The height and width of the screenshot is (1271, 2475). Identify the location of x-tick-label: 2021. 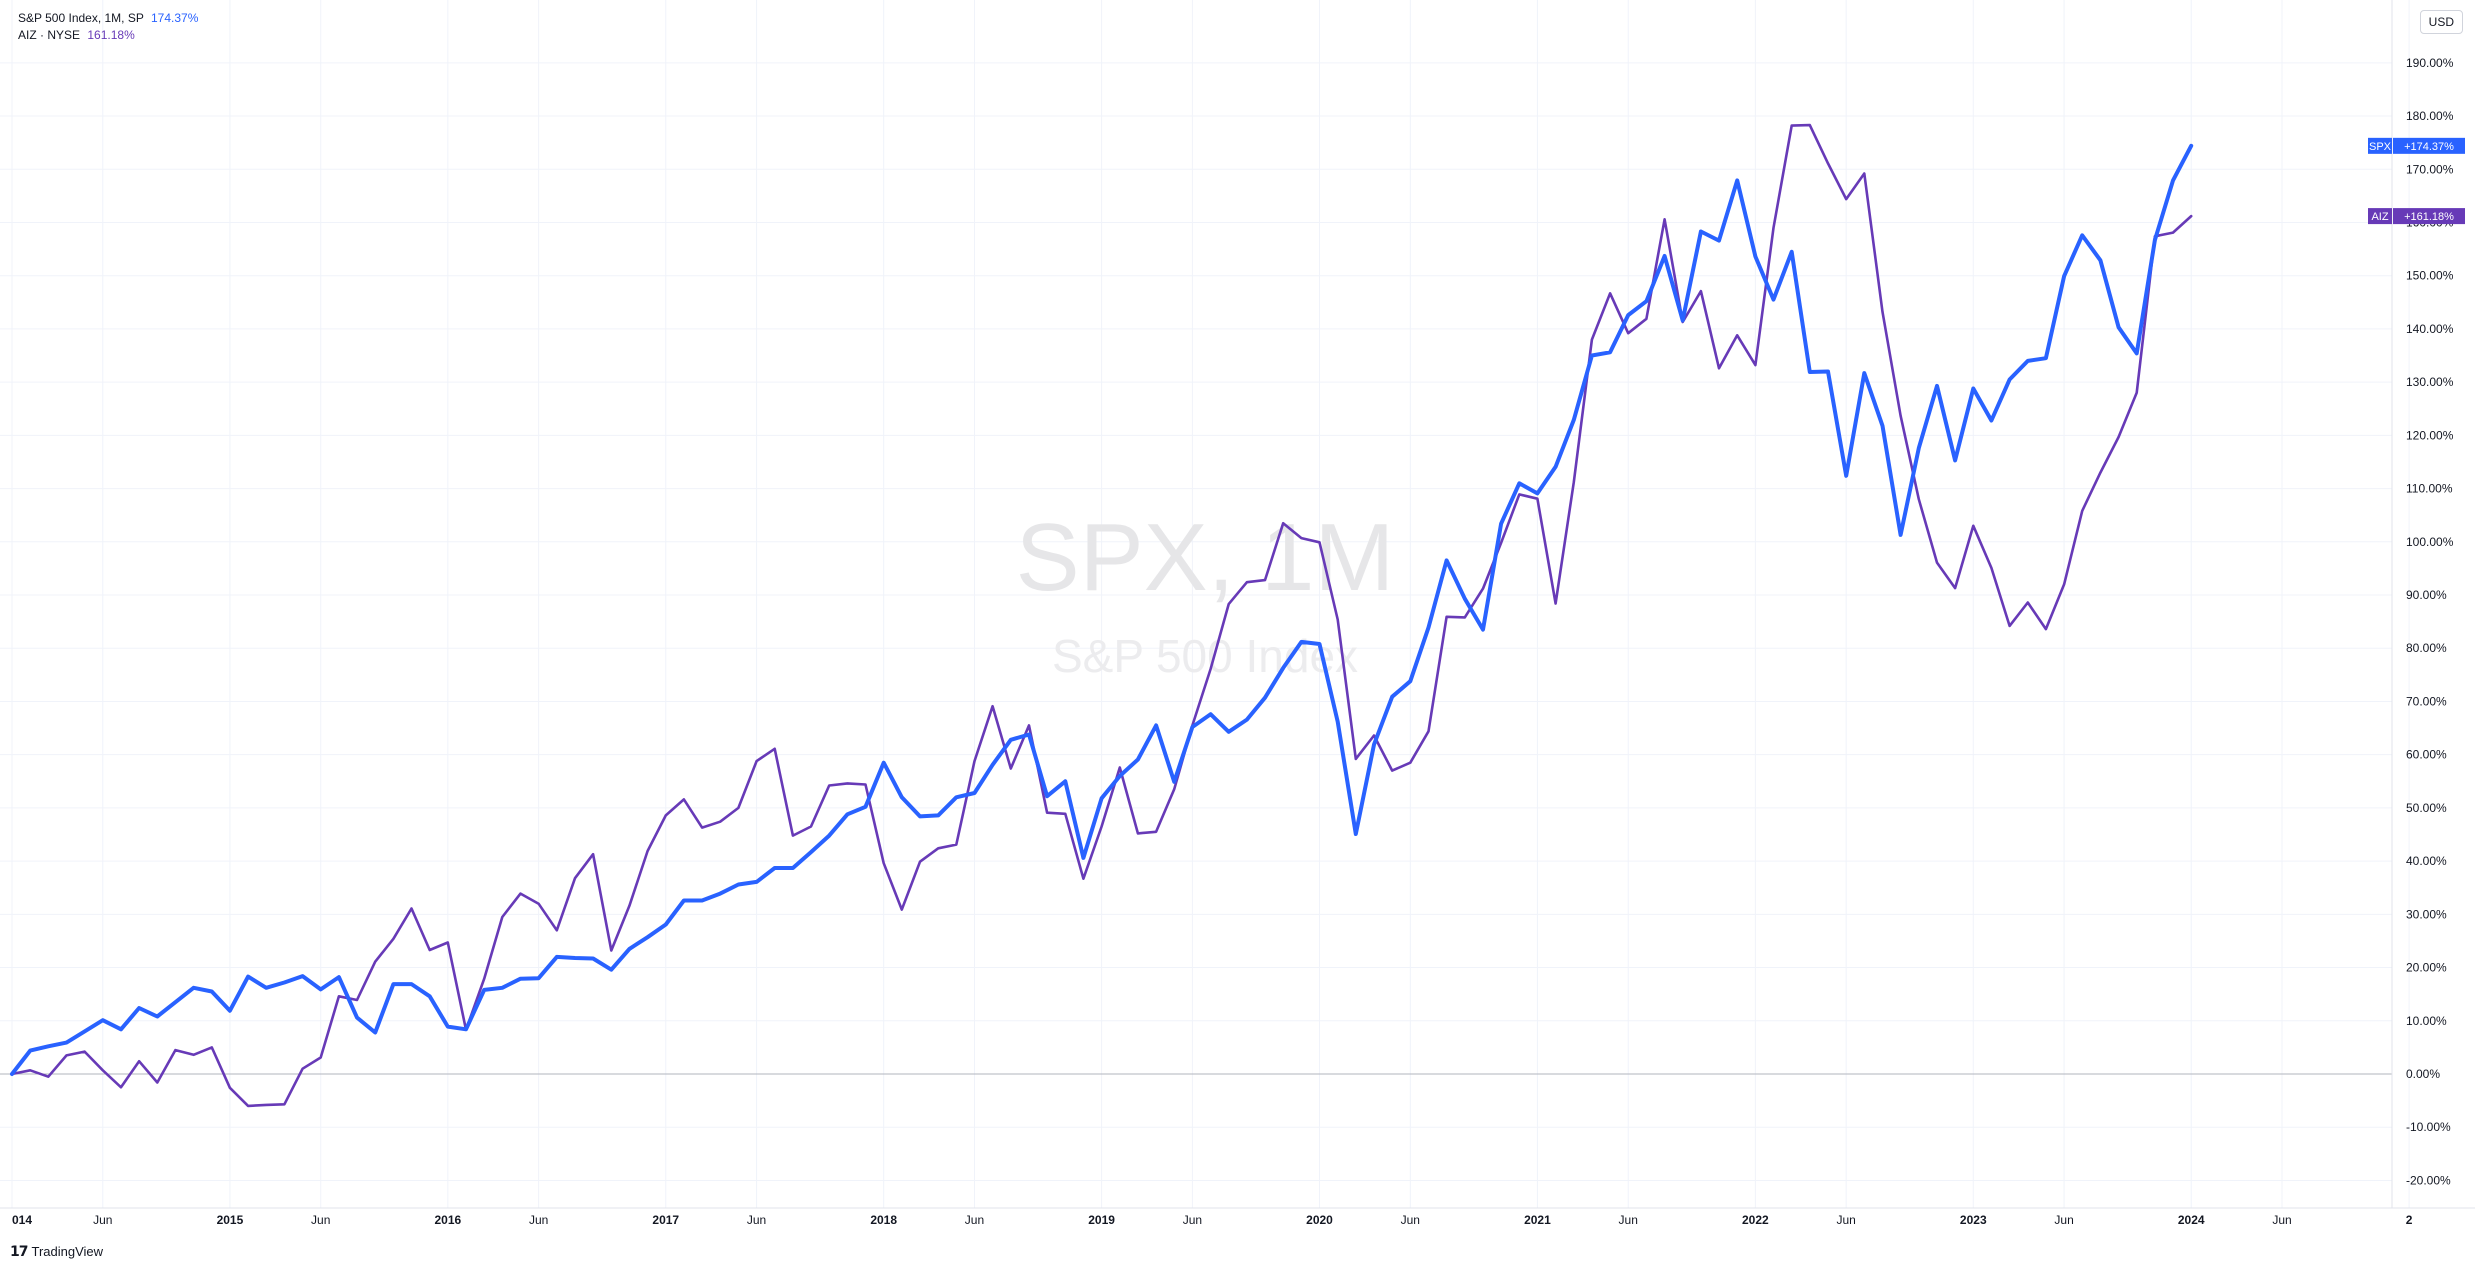
(1537, 1220).